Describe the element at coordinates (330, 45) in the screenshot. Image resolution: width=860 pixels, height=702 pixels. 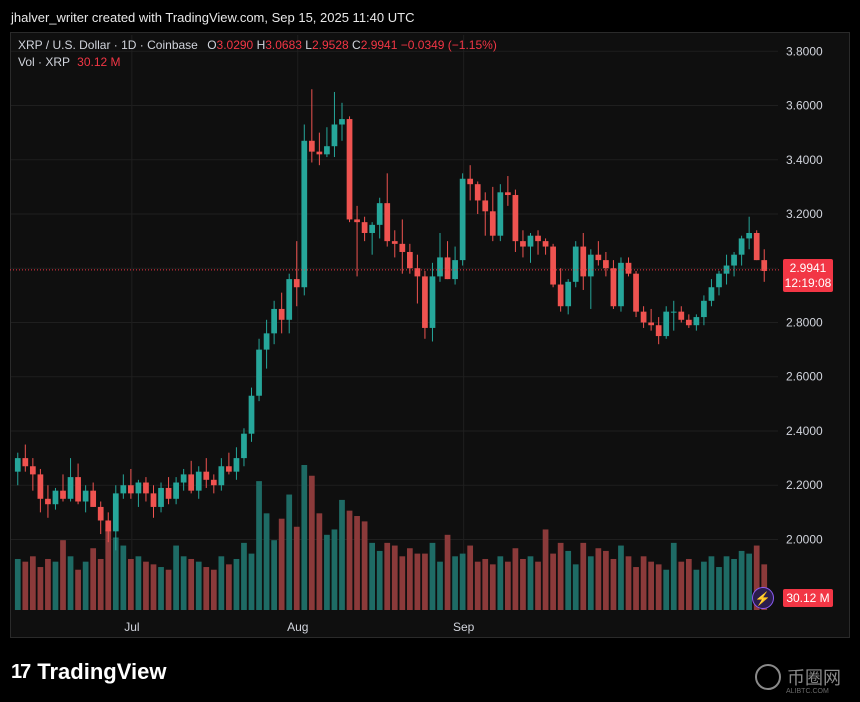
I see `low-value: 2.9528` at that location.